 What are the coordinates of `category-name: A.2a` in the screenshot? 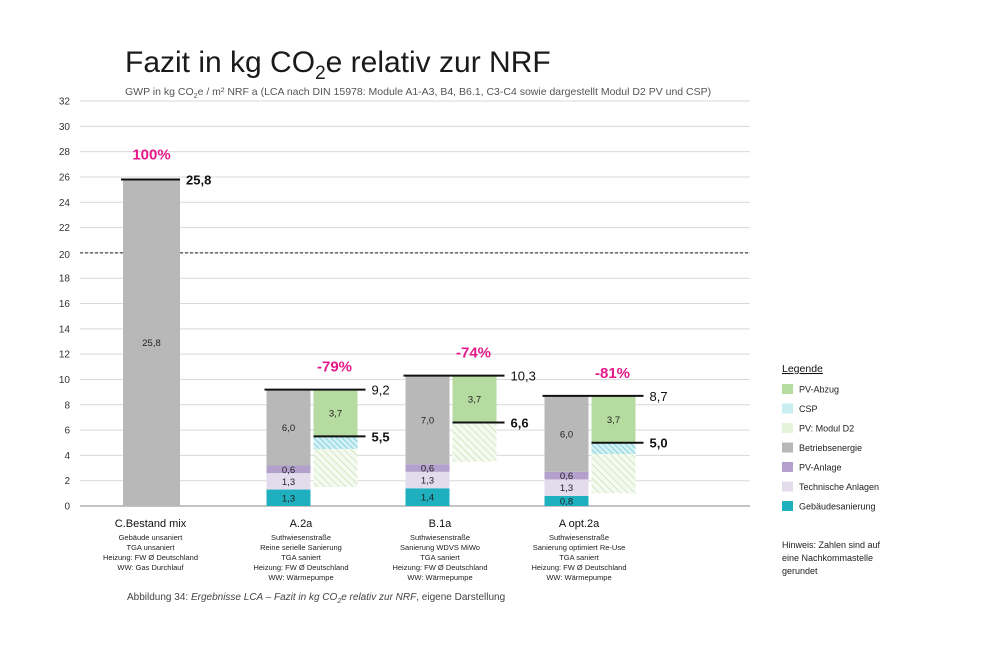 It's located at (302, 524).